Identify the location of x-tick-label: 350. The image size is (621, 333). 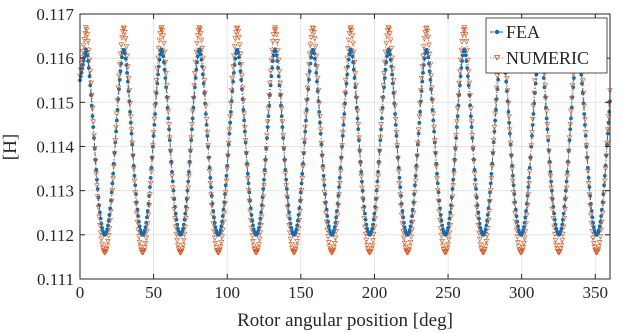
(596, 292).